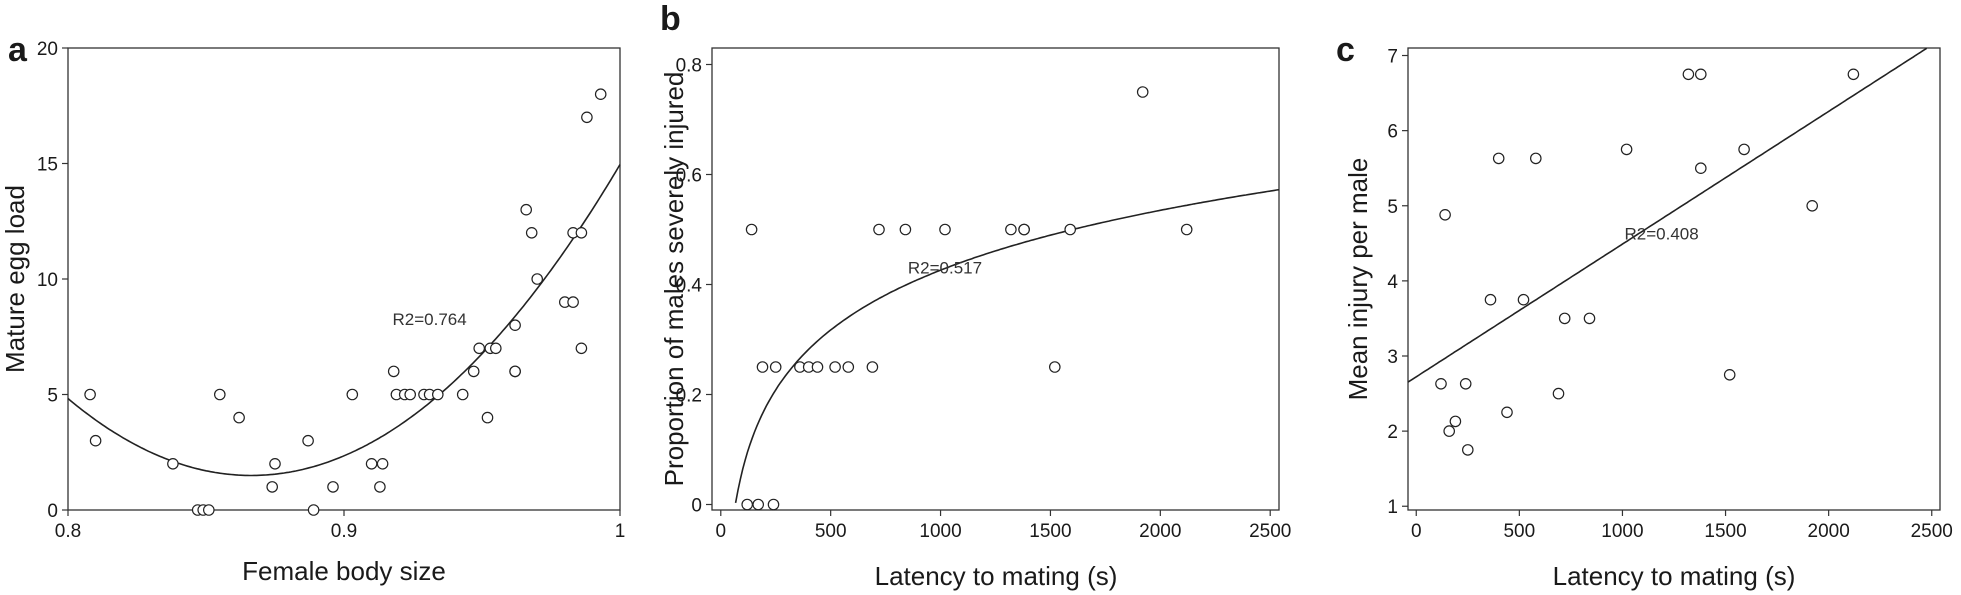 The width and height of the screenshot is (1961, 595). I want to click on panel-c-y-tick-label: 2, so click(1392, 432).